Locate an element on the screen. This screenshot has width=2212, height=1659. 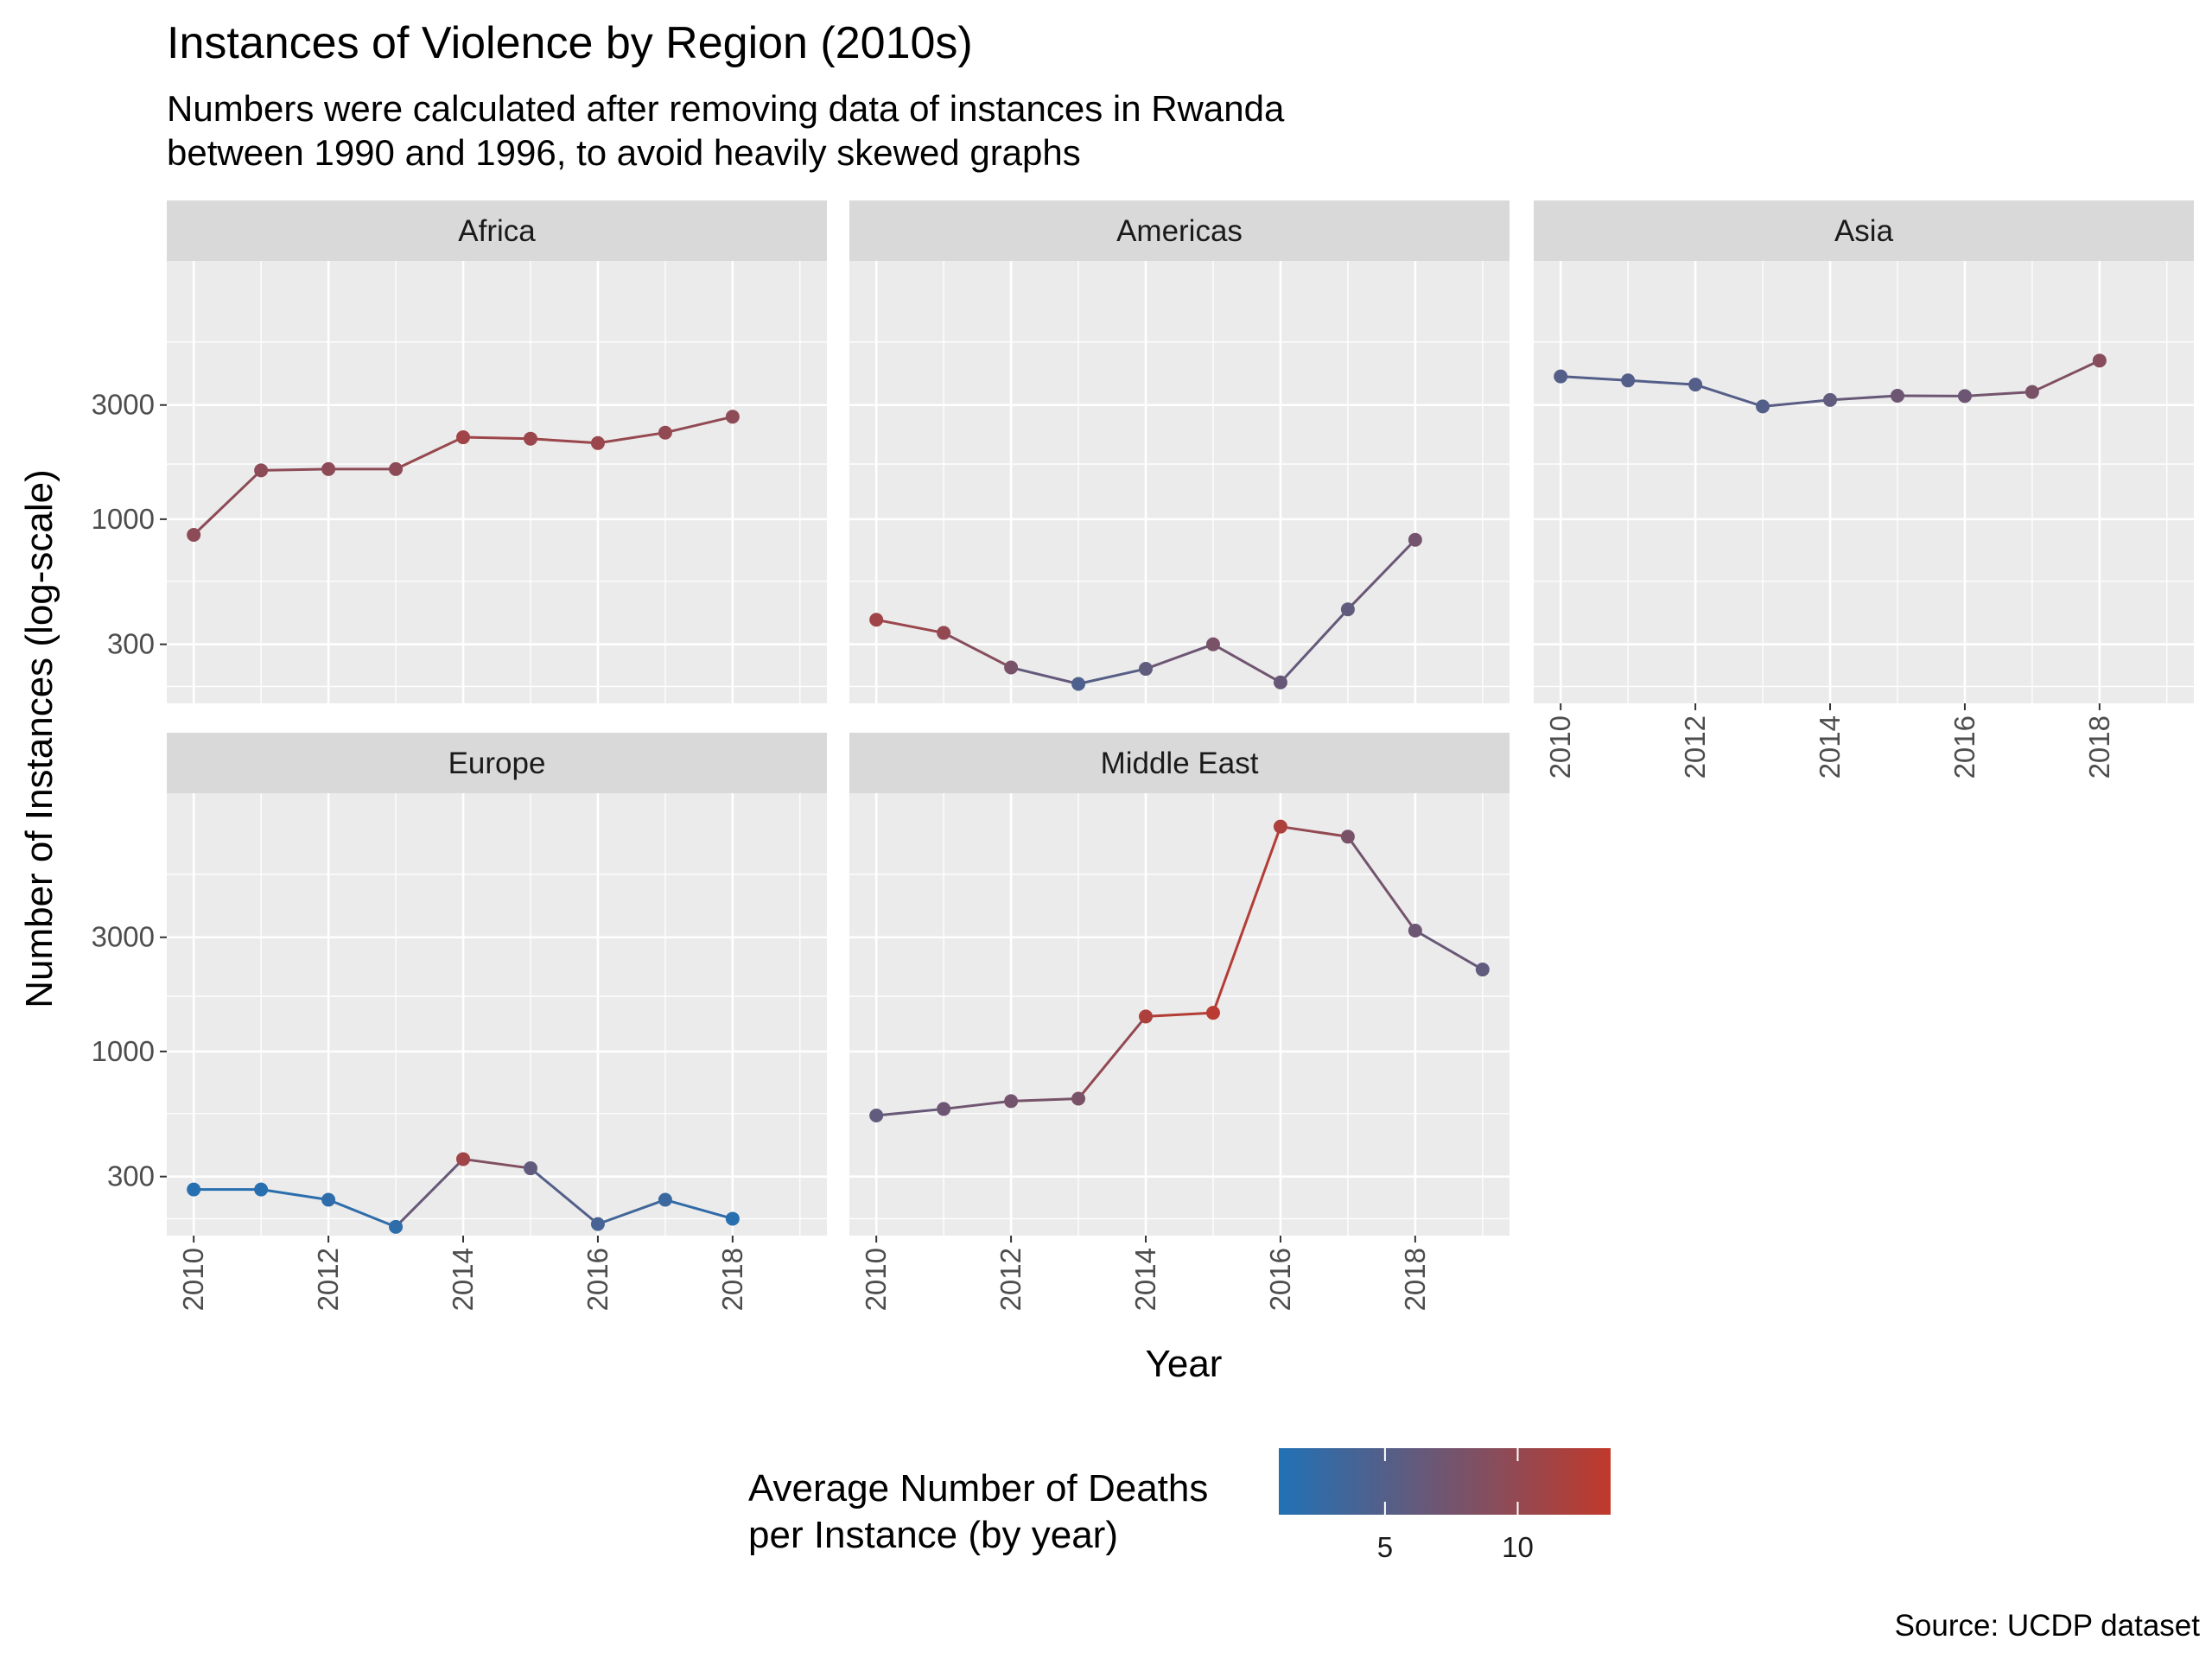
data-point-americas-2015 is located at coordinates (1212, 644).